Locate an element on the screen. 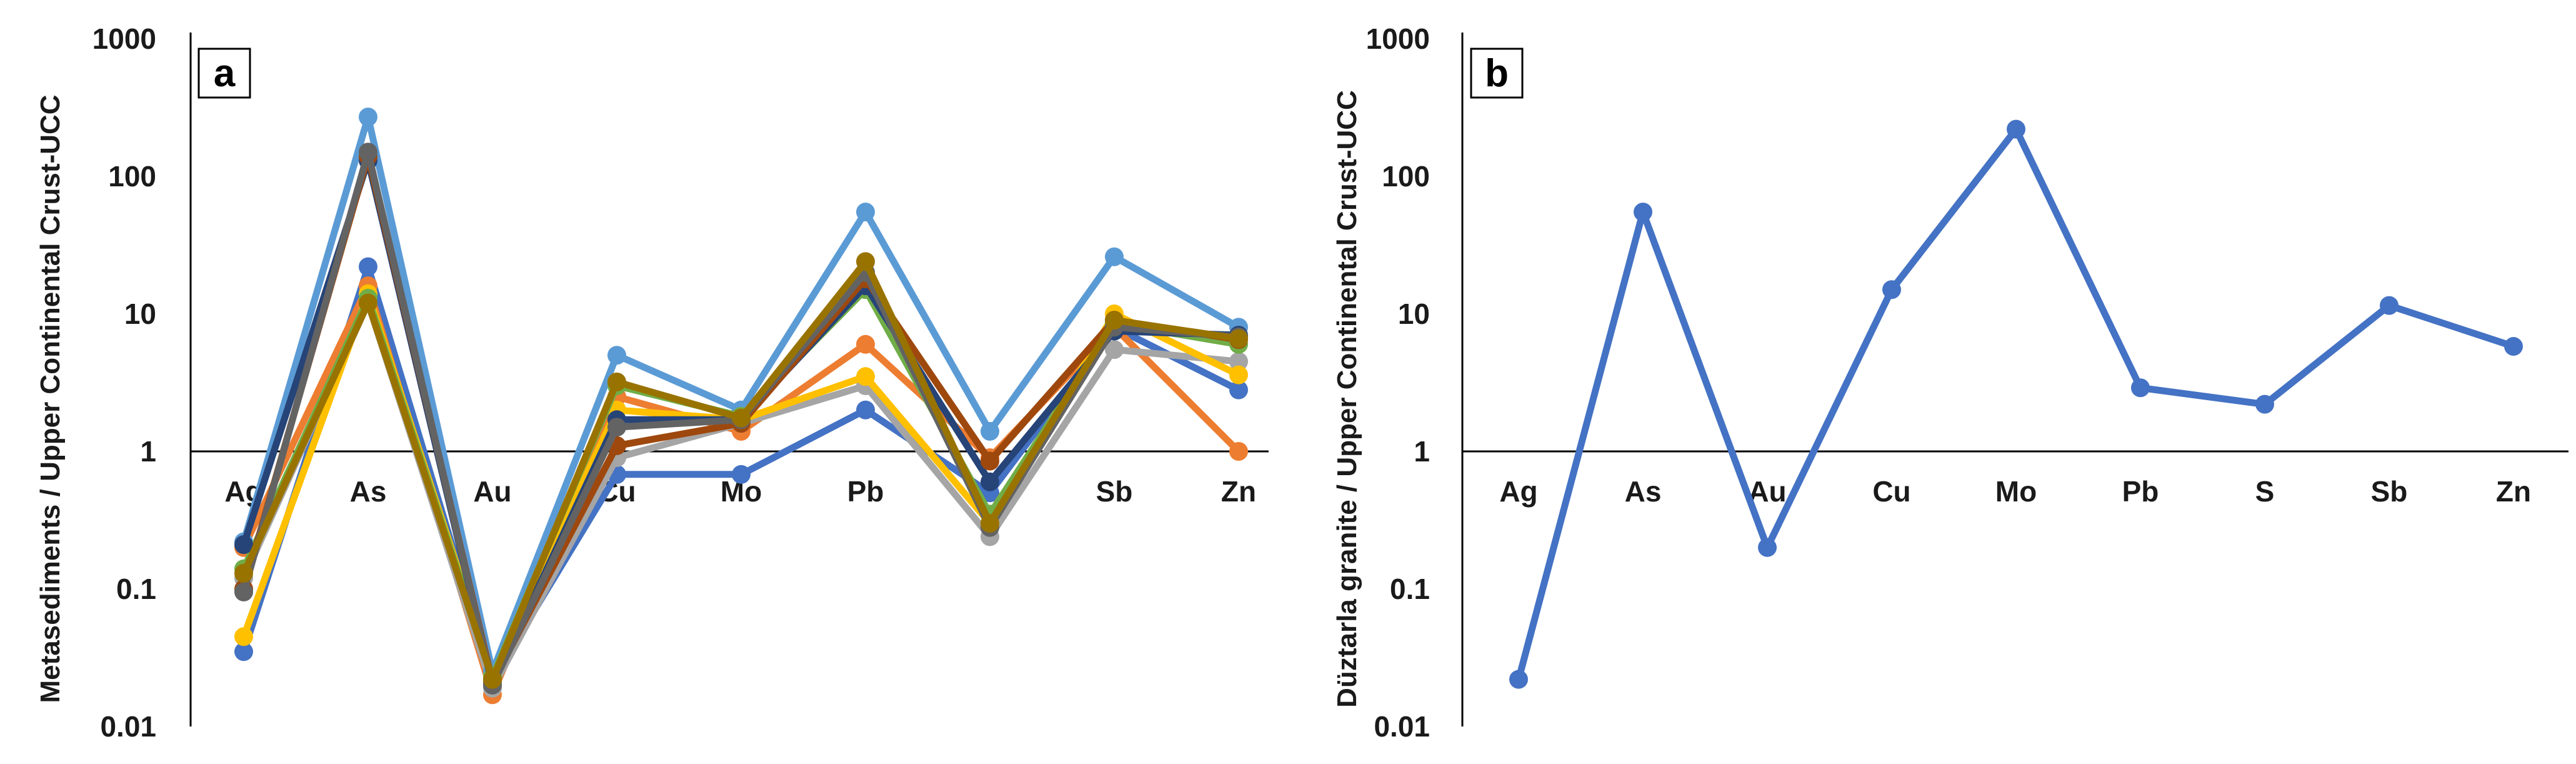 The height and width of the screenshot is (764, 2576). x-category-label: Cu is located at coordinates (1891, 491).